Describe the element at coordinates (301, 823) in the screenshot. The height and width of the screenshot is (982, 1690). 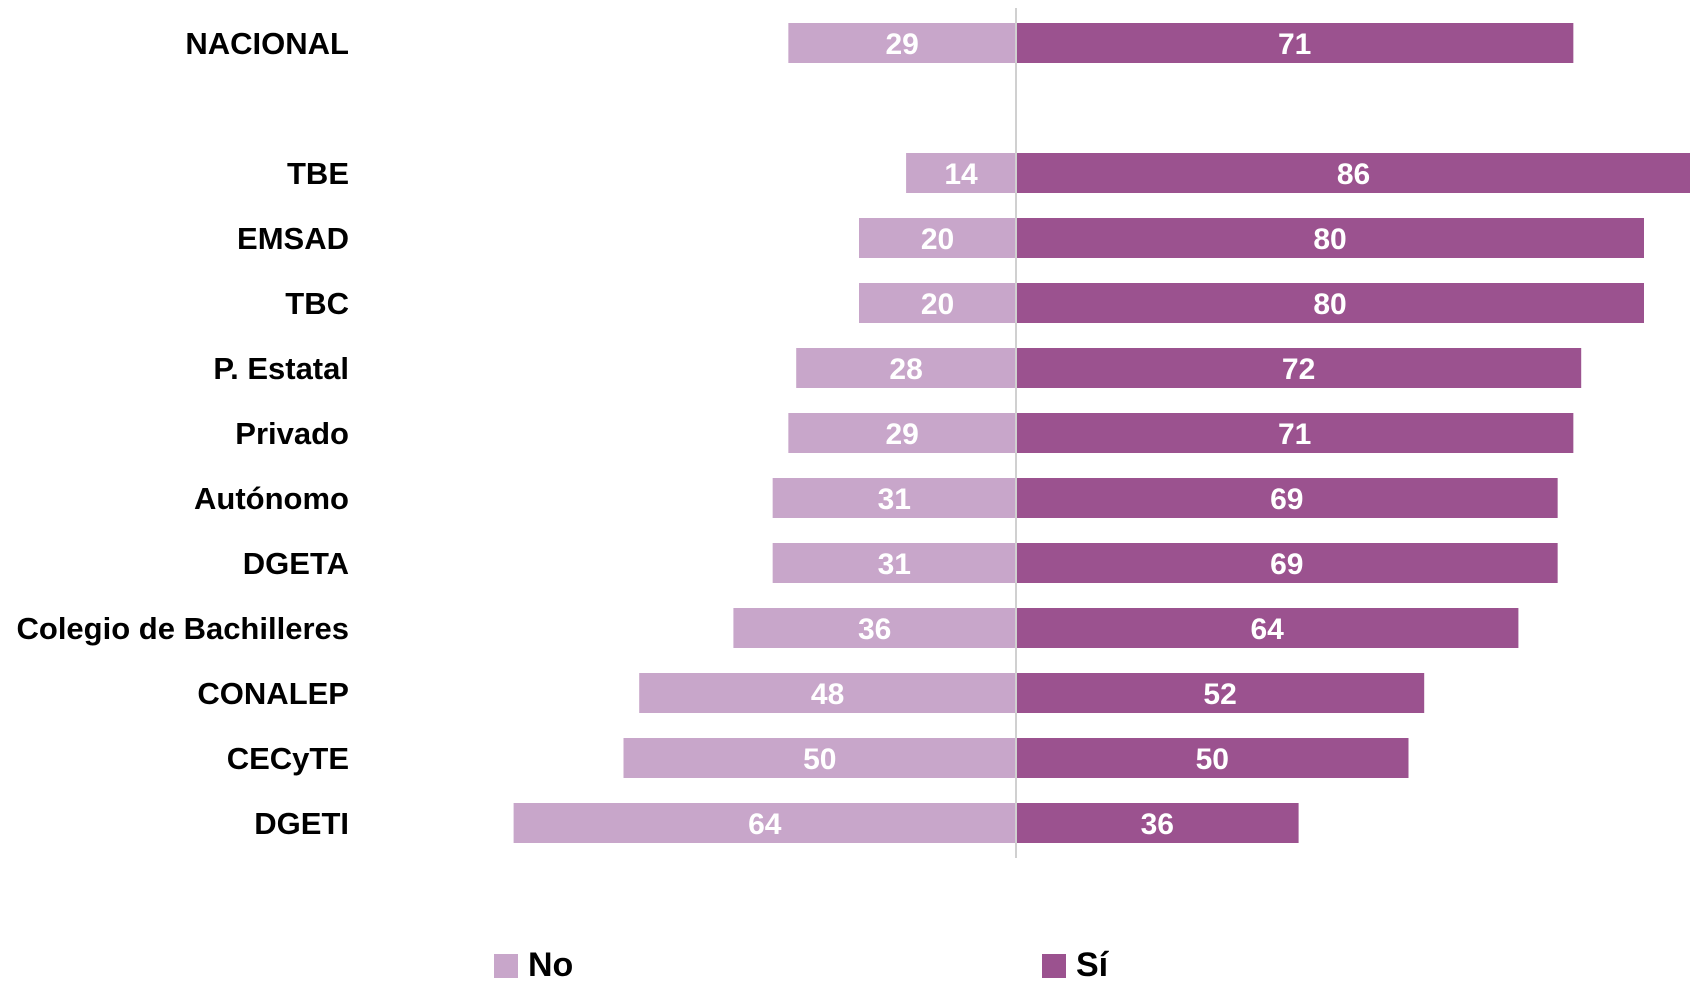
I see `category-label-dgeti: DGETI` at that location.